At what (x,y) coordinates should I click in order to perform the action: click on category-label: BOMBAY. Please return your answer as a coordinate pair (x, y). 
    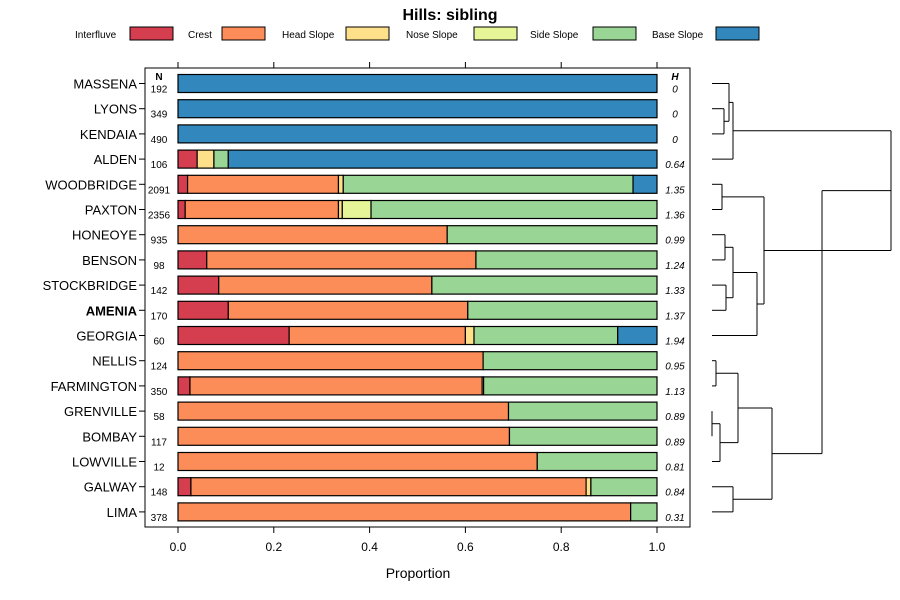
    Looking at the image, I should click on (109, 436).